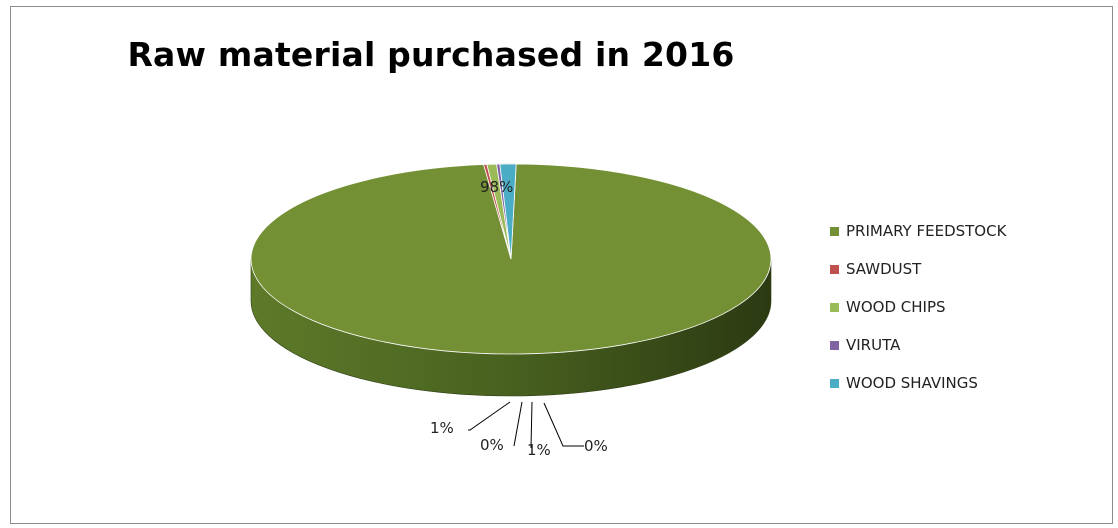 This screenshot has height=528, width=1118. I want to click on legend-item-wood-chips: WOOD CHIPS, so click(918, 307).